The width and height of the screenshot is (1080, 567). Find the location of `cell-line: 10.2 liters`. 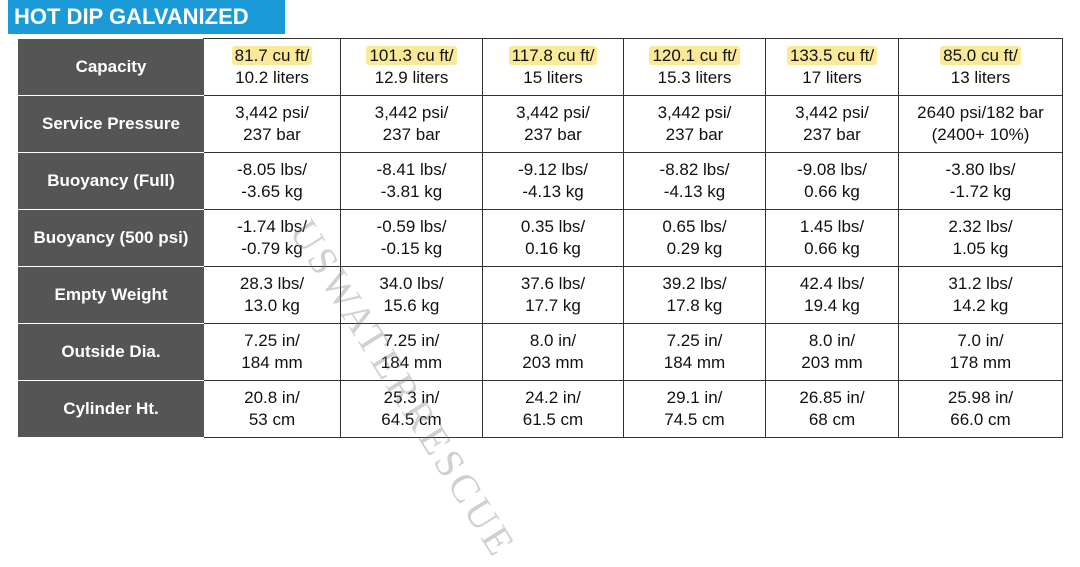

cell-line: 10.2 liters is located at coordinates (272, 78).